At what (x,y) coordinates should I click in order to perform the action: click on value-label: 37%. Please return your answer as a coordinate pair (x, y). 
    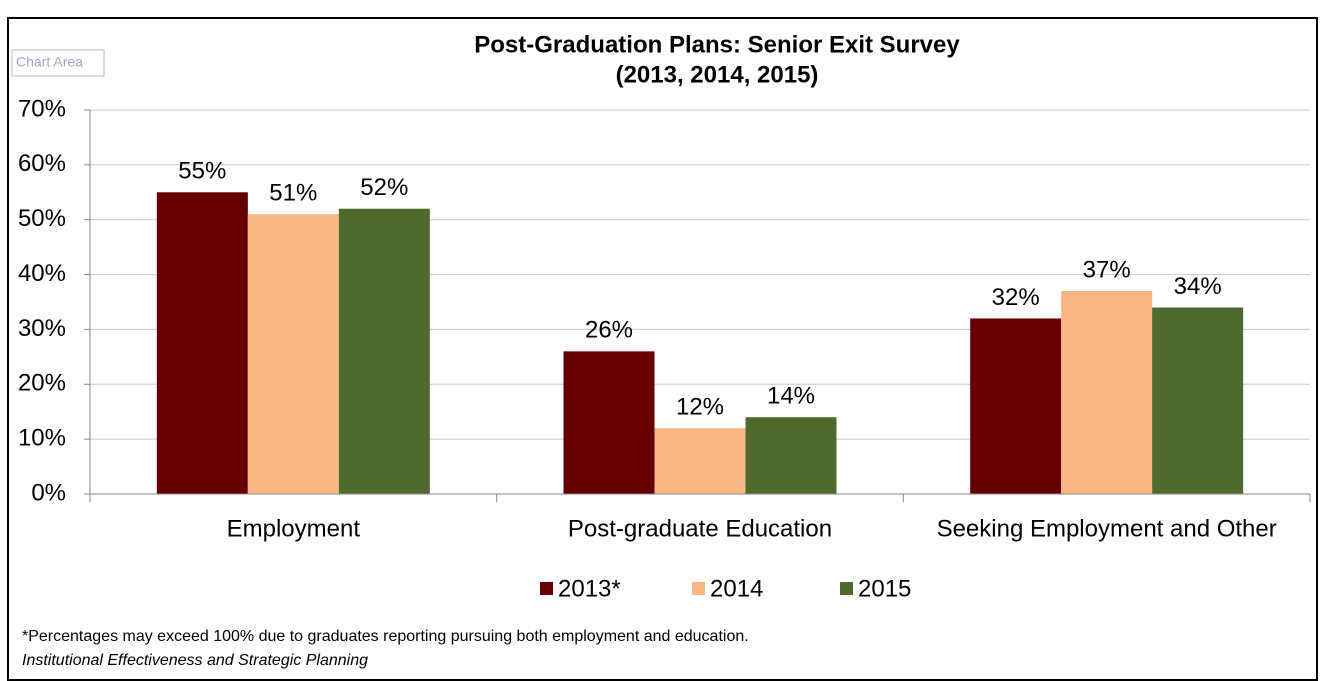
    Looking at the image, I should click on (1107, 269).